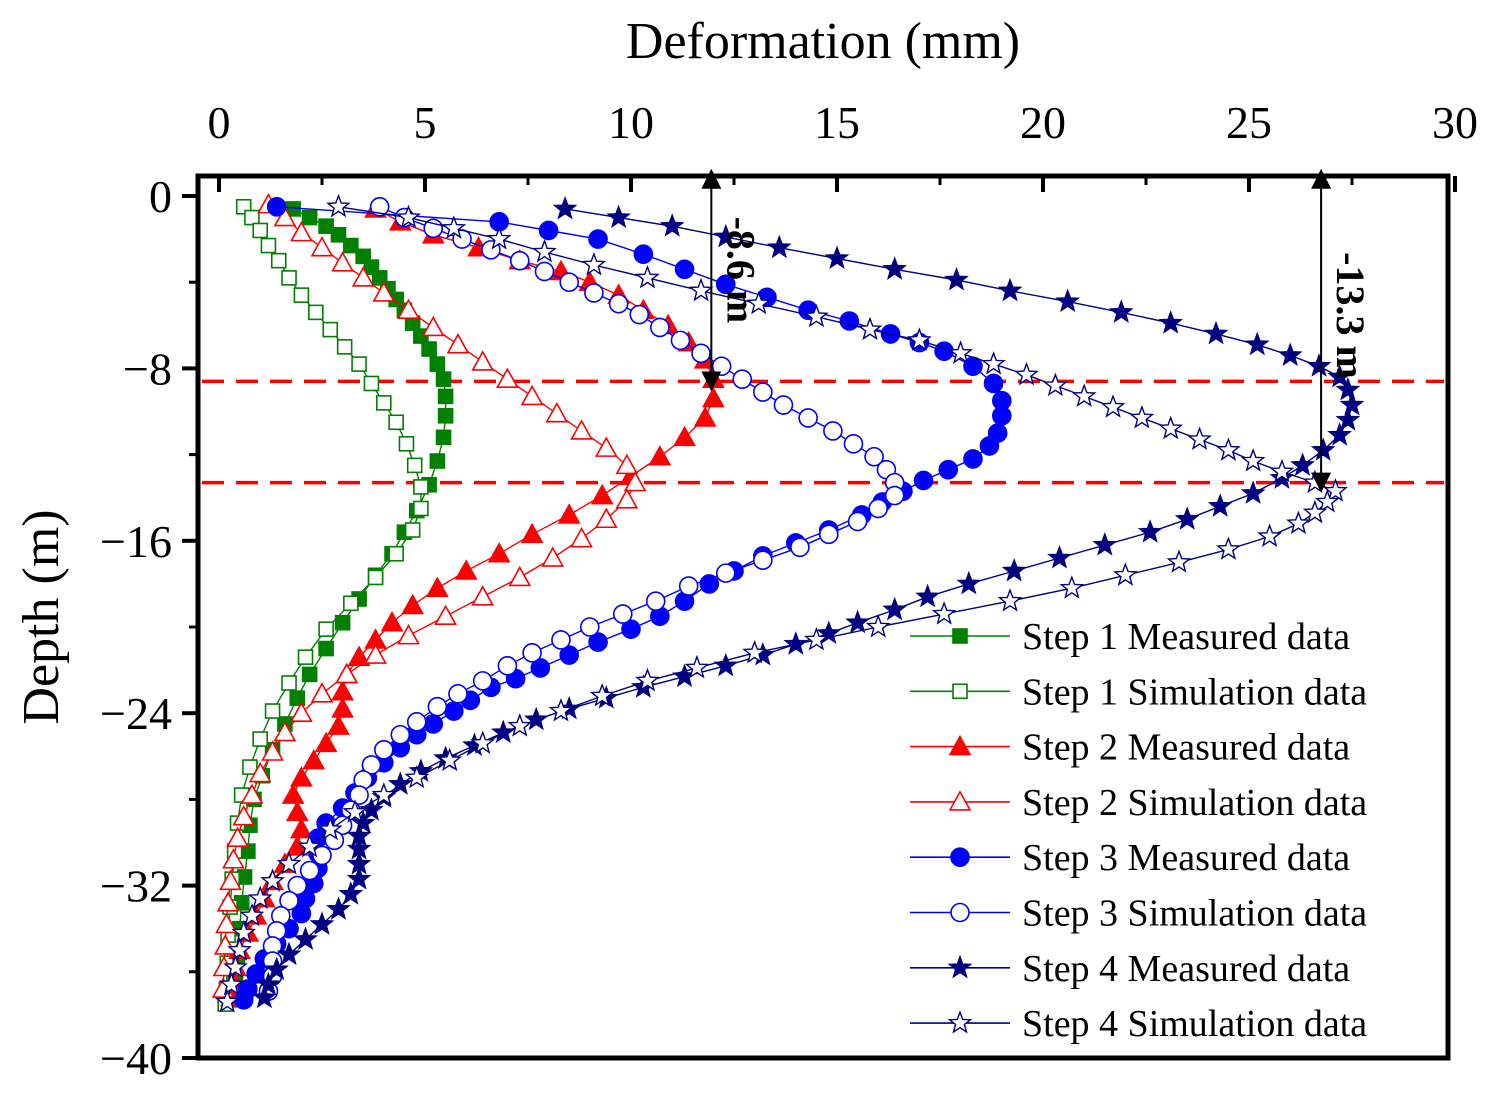 This screenshot has height=1097, width=1500. Describe the element at coordinates (136, 713) in the screenshot. I see `y-tick-label: −24` at that location.